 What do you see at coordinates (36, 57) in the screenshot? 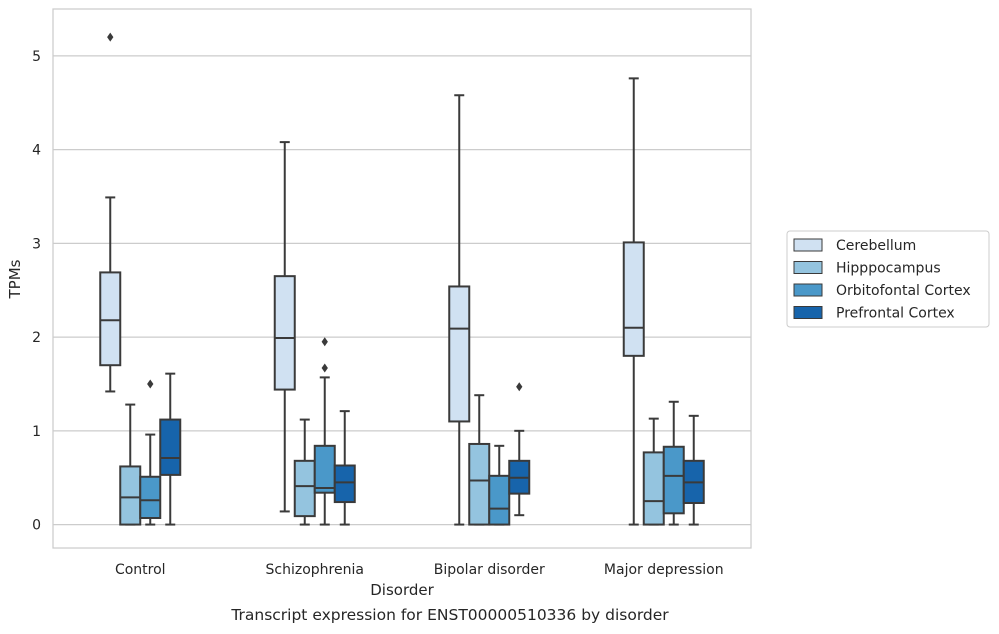
I see `y-tick-label: 5` at bounding box center [36, 57].